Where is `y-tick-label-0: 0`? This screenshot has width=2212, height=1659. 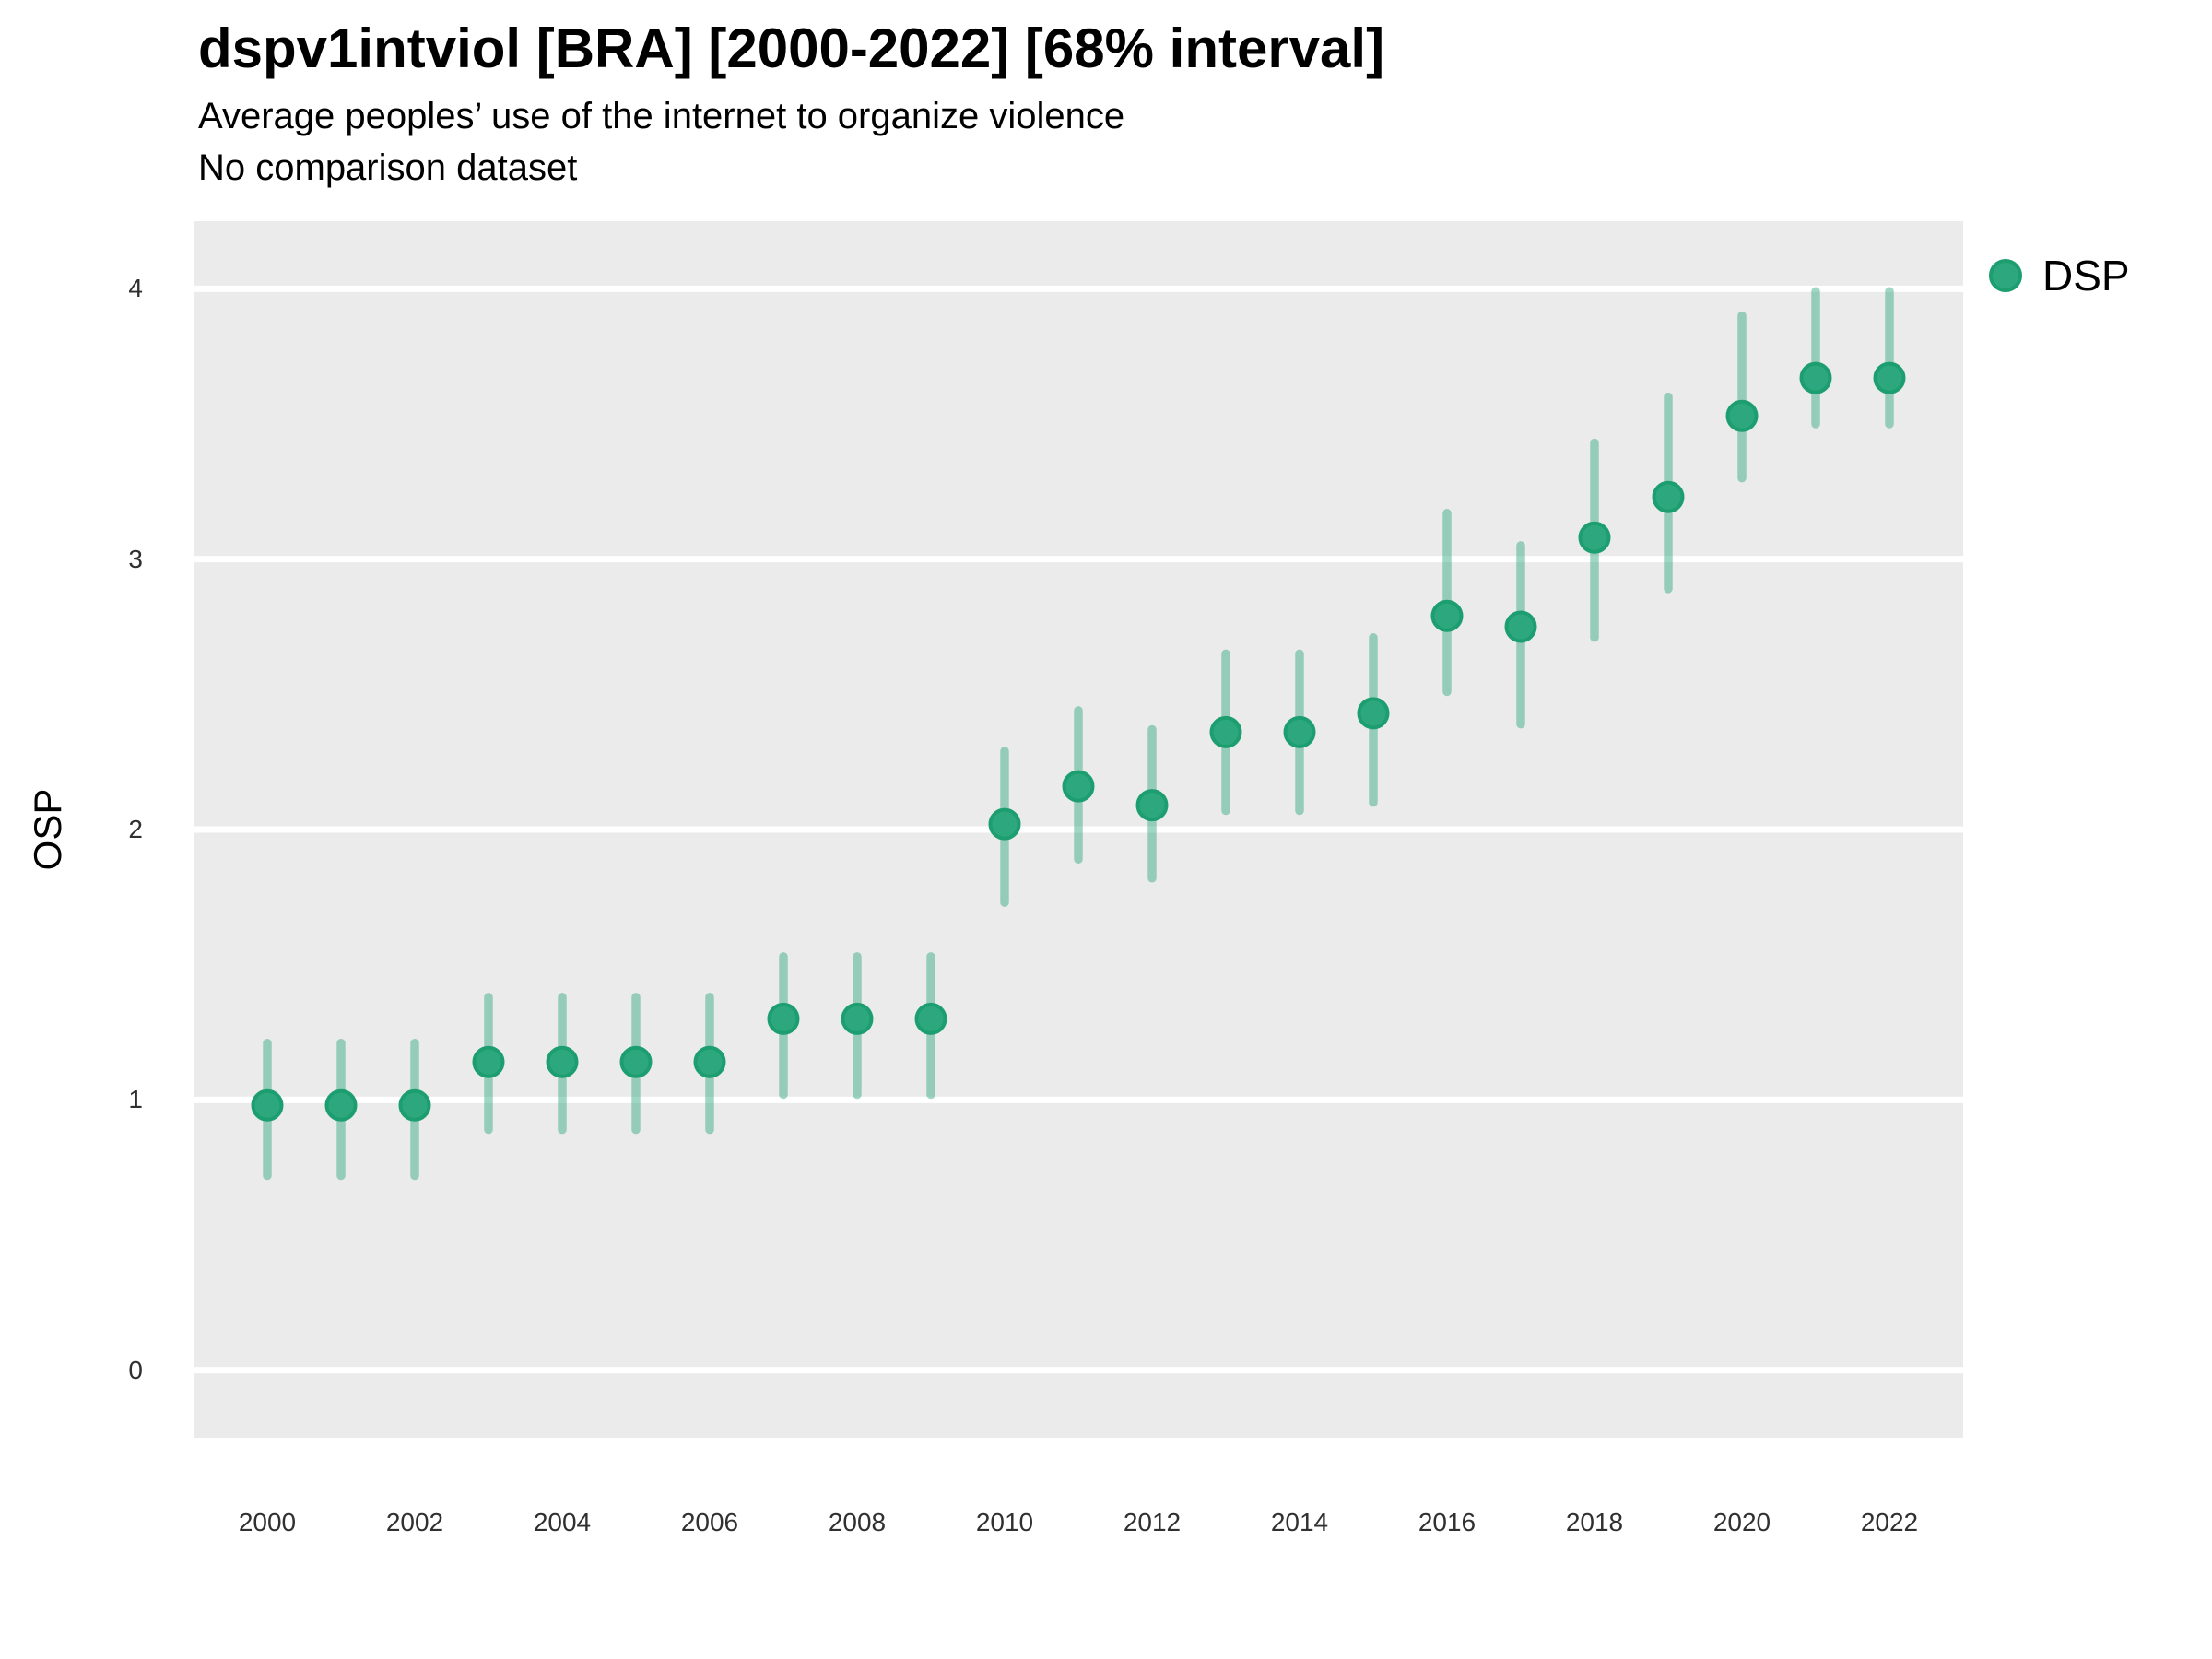
y-tick-label-0: 0 is located at coordinates (135, 1369).